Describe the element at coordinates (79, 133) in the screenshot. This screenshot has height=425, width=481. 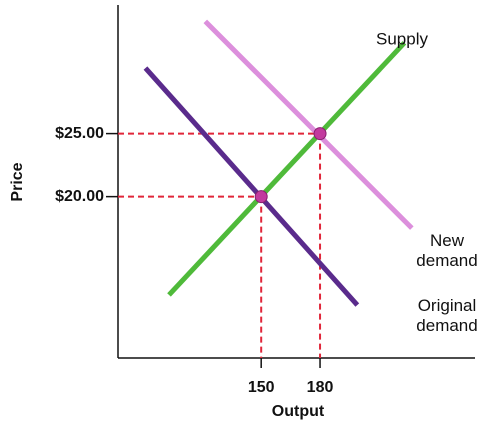
I see `y-tick-label: $25.00` at that location.